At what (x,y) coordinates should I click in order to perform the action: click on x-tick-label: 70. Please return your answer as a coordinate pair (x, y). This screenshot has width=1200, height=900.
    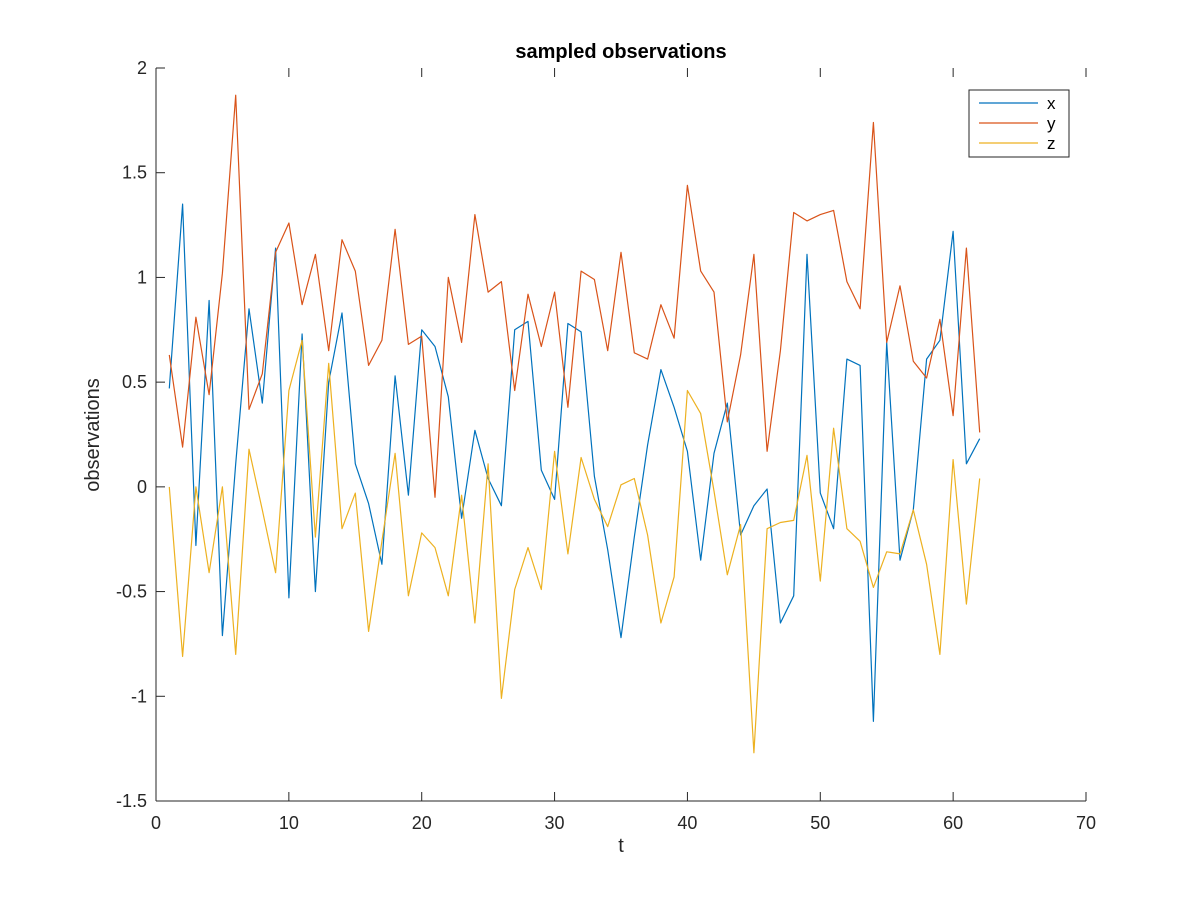
    Looking at the image, I should click on (1086, 823).